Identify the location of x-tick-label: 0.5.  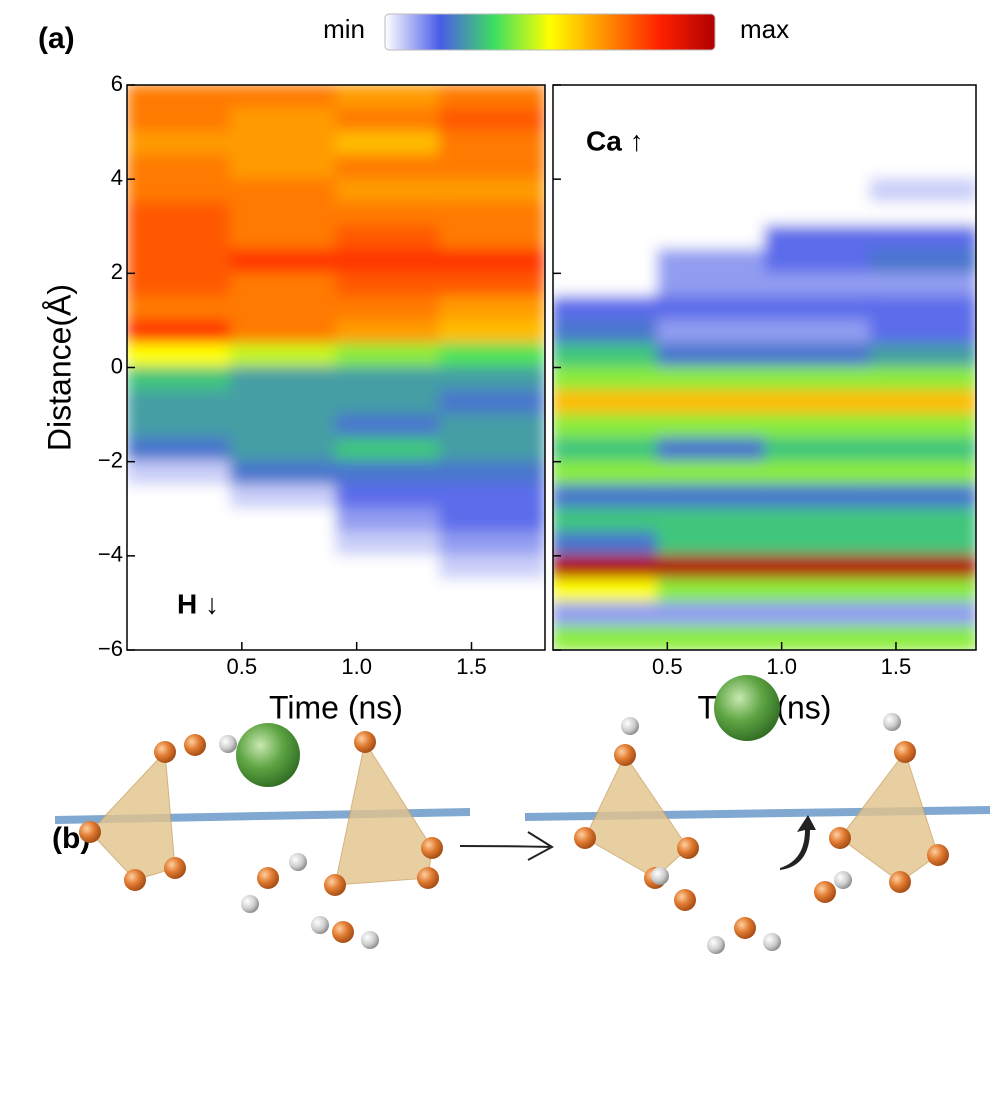
(242, 666).